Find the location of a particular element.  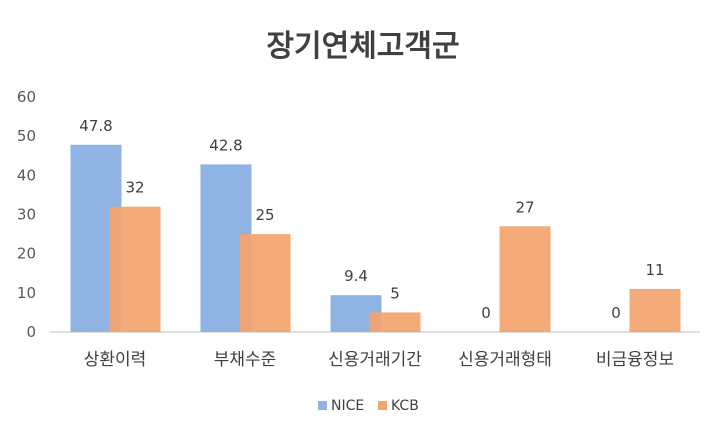

y-axis: 0 10 20 30 40 50 60 is located at coordinates (26, 214).